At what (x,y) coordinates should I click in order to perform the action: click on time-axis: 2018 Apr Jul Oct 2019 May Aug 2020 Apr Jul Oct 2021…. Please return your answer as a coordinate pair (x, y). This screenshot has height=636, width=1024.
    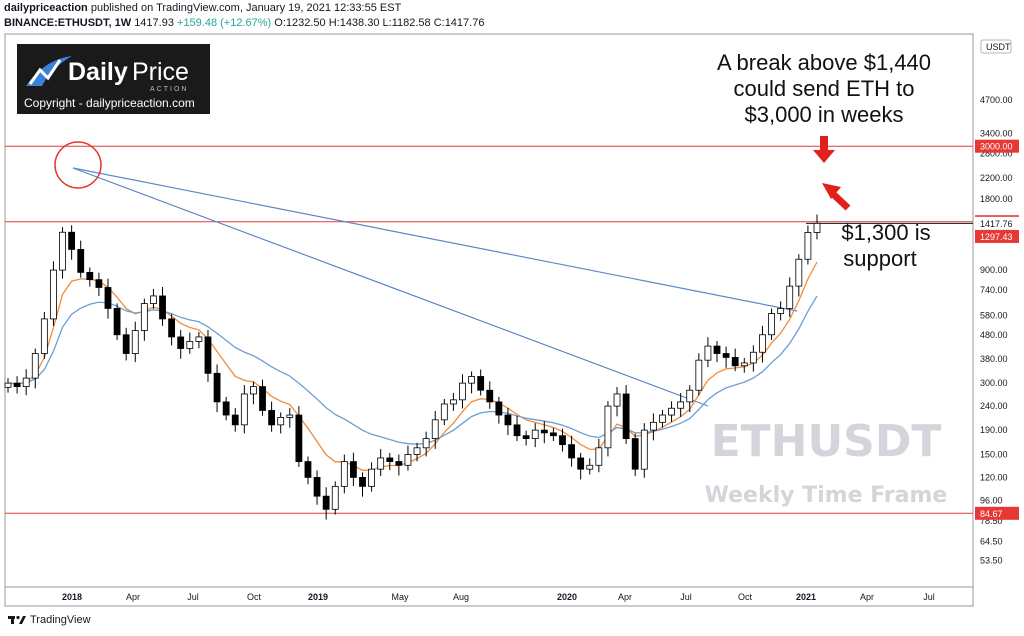
    Looking at the image, I should click on (498, 597).